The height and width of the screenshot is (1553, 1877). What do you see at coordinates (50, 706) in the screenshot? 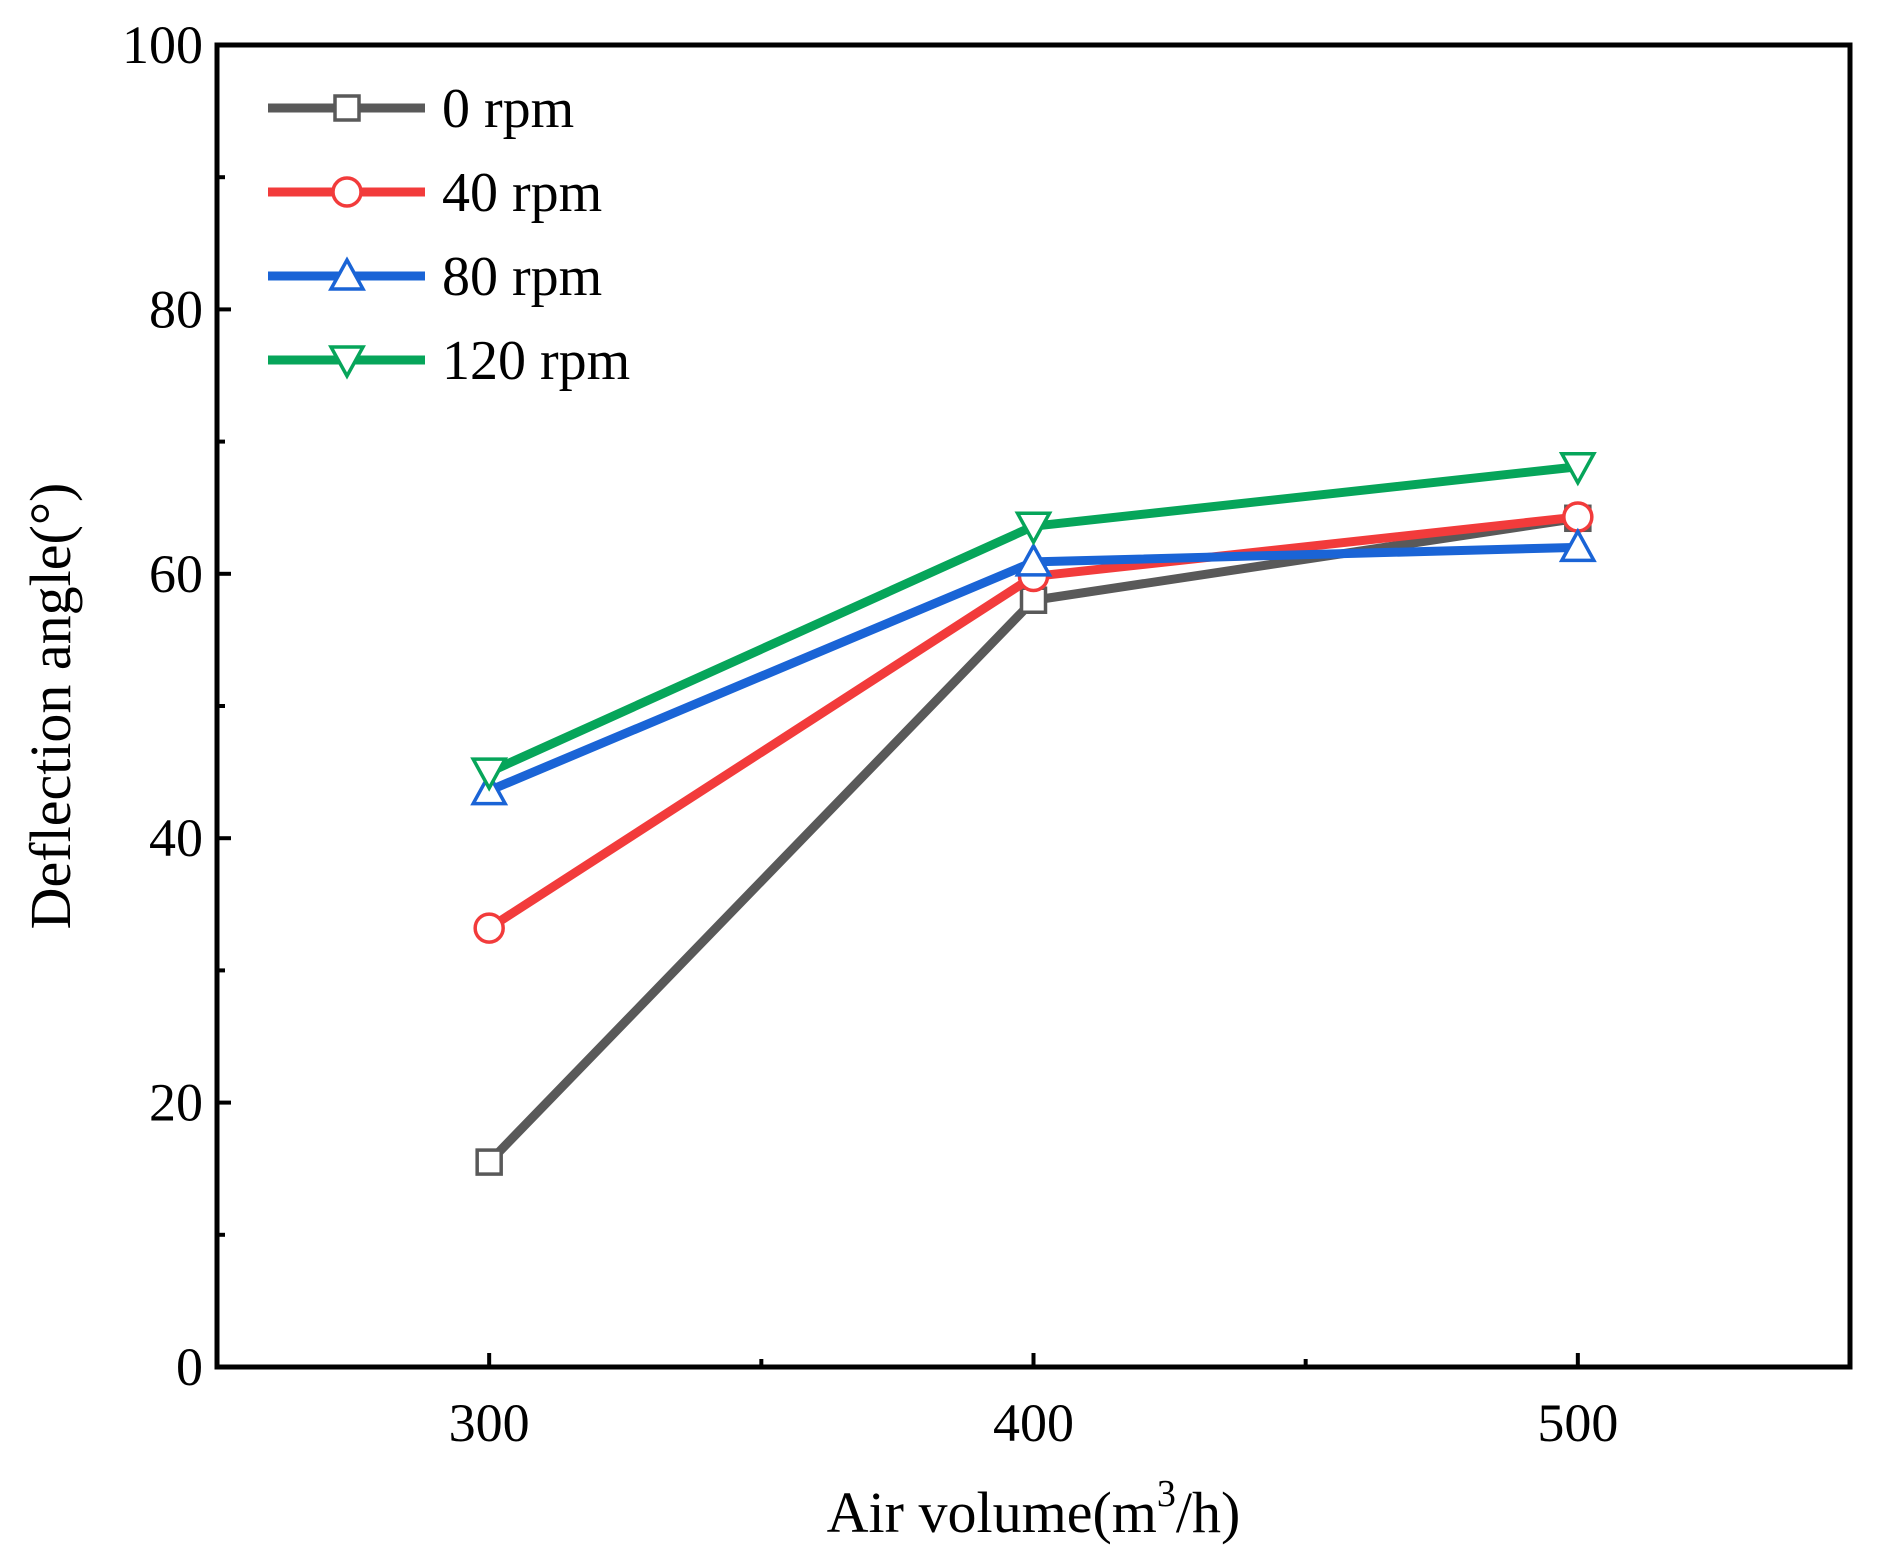
I see `y-axis-title: Deflection angle(°)` at bounding box center [50, 706].